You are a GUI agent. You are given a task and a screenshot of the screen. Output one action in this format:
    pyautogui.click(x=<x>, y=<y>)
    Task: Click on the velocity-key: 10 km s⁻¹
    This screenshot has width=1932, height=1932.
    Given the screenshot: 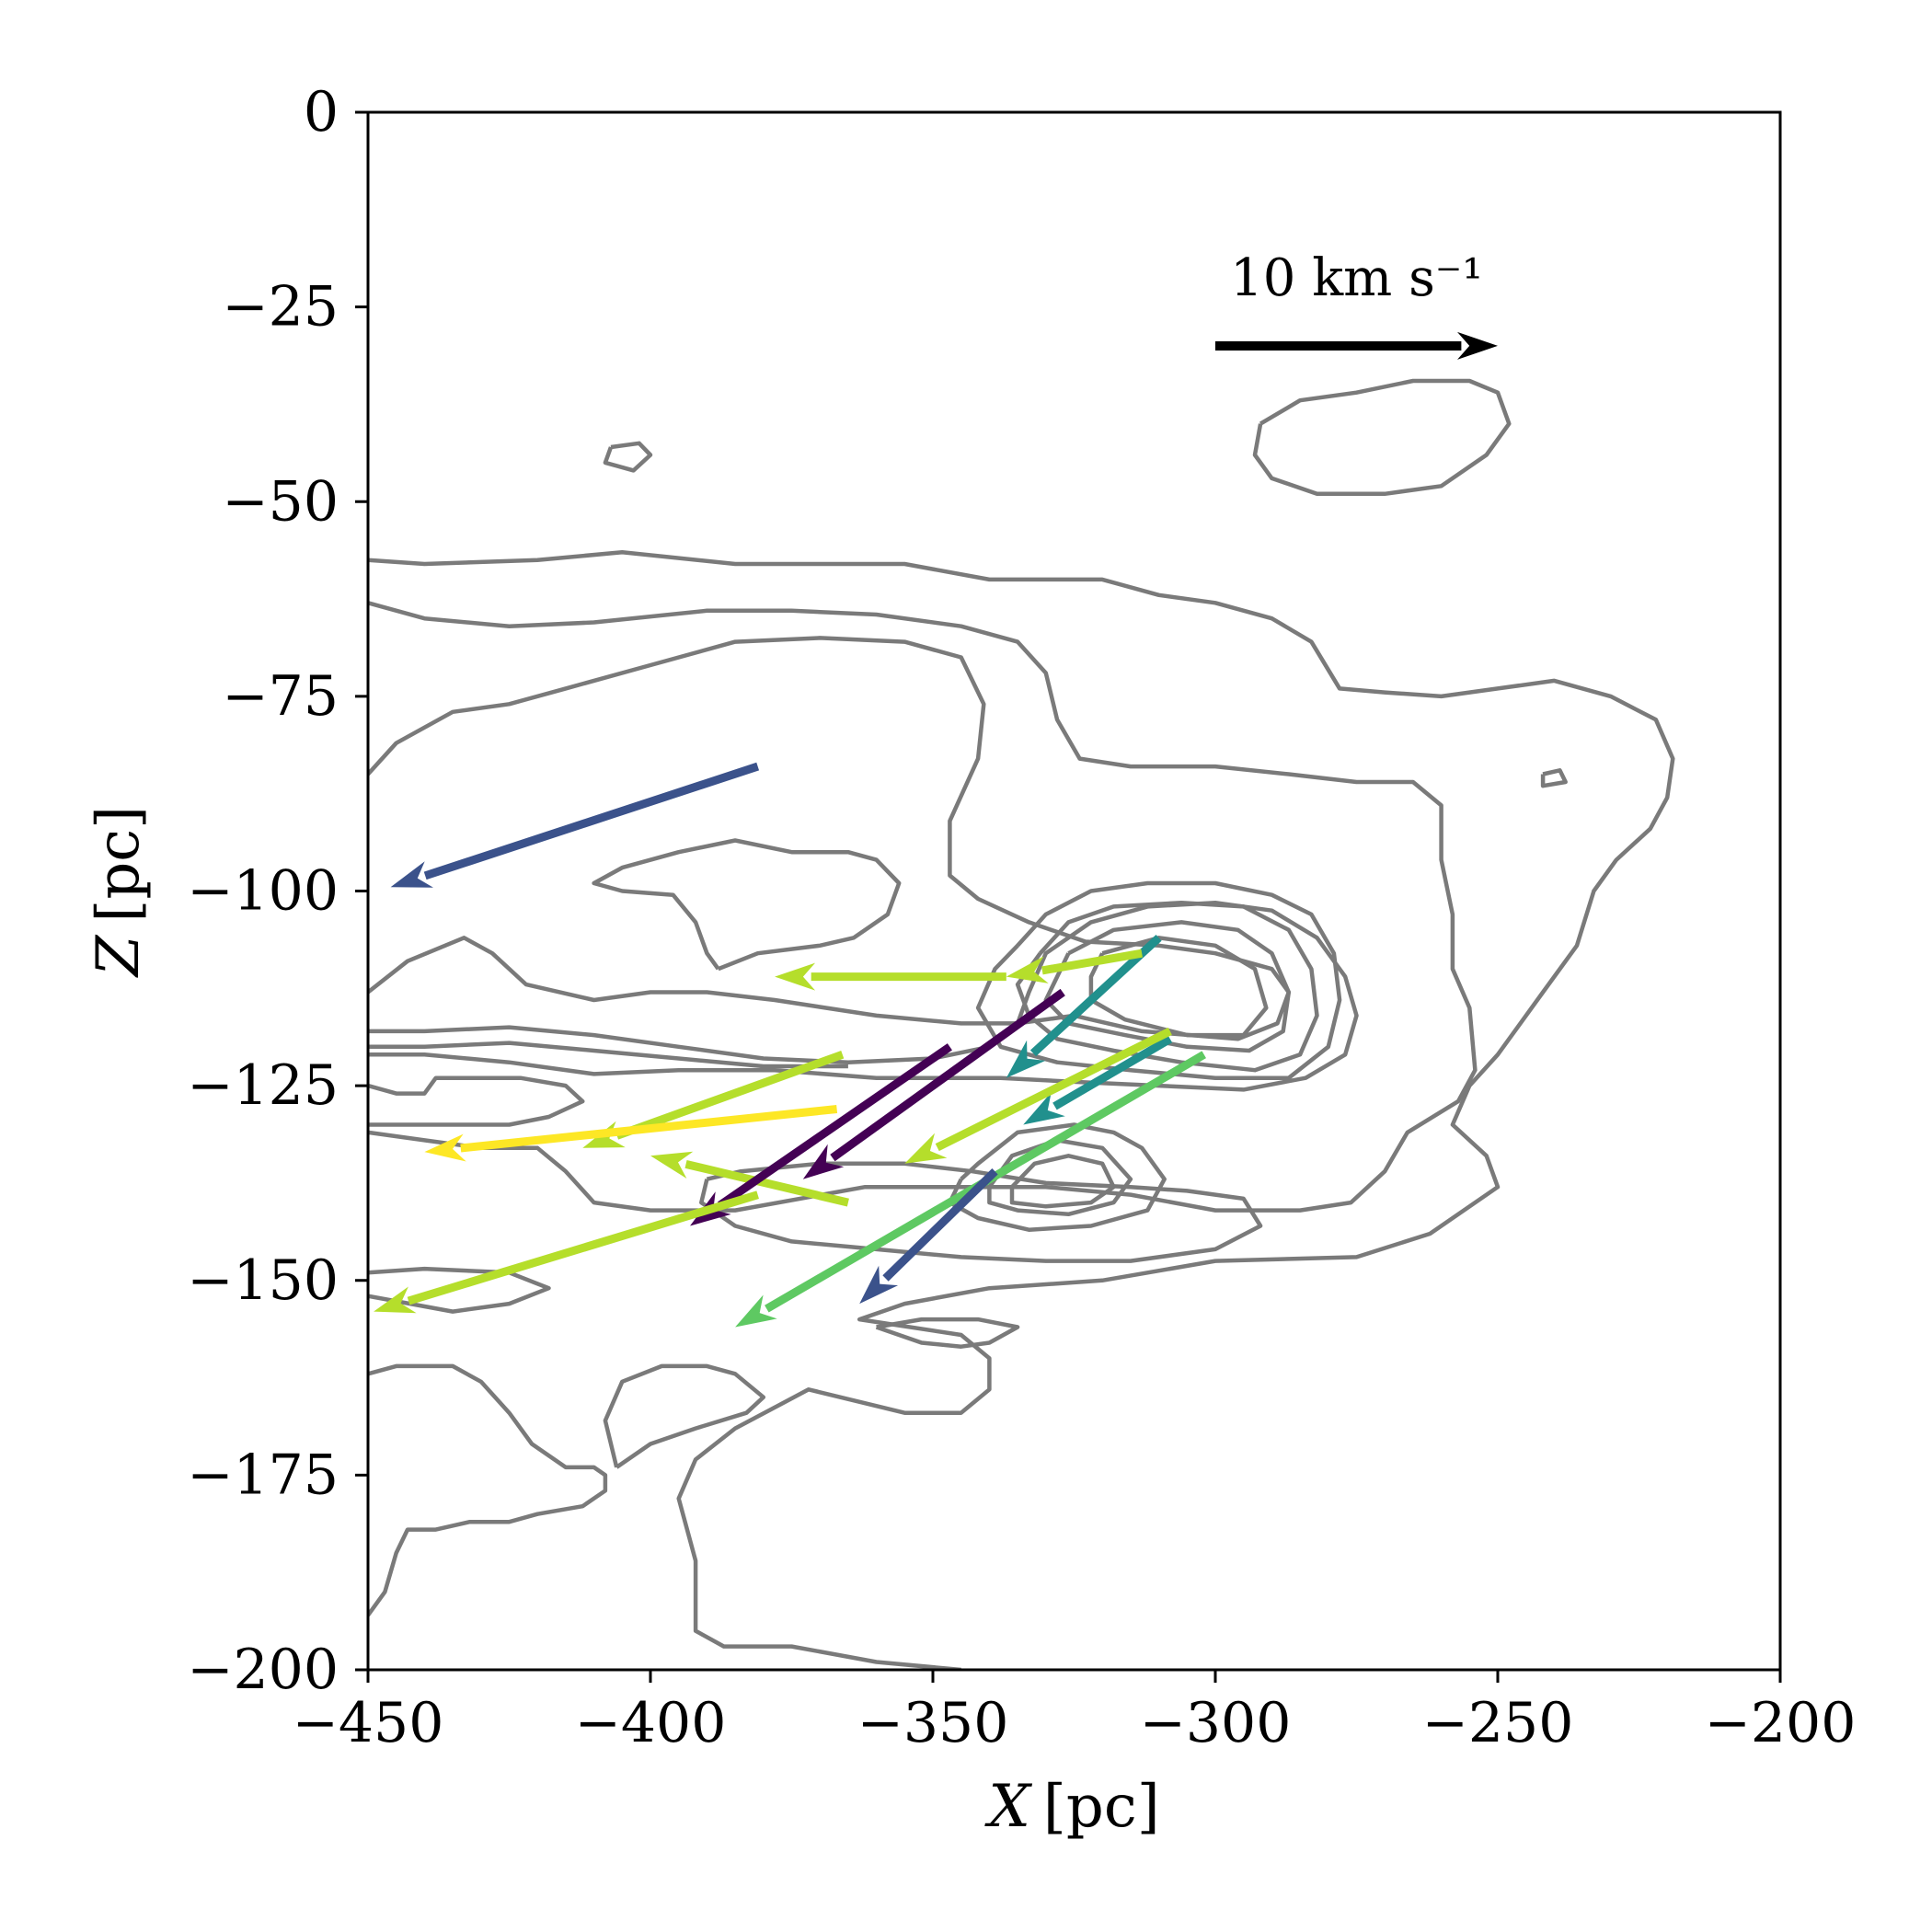 What is the action you would take?
    pyautogui.click(x=1356, y=304)
    